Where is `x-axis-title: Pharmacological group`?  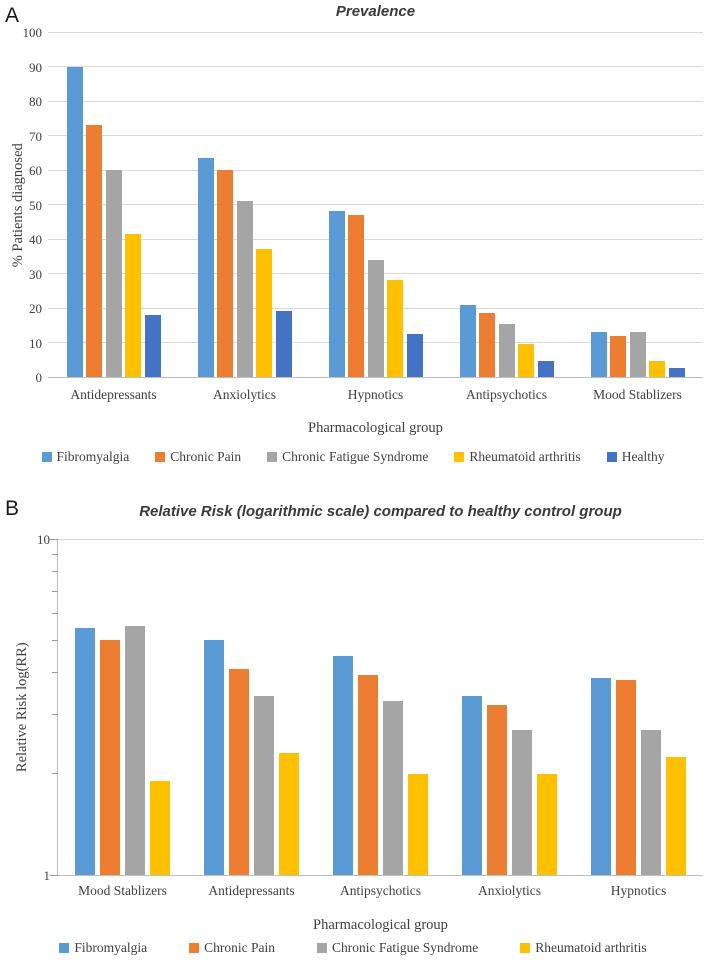
x-axis-title: Pharmacological group is located at coordinates (380, 925).